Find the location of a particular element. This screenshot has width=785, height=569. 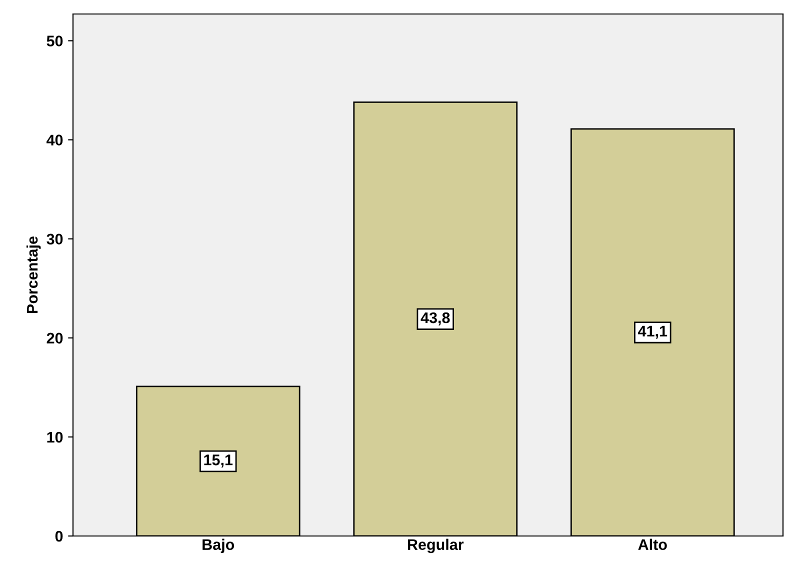

data-label: 41,1 is located at coordinates (653, 332).